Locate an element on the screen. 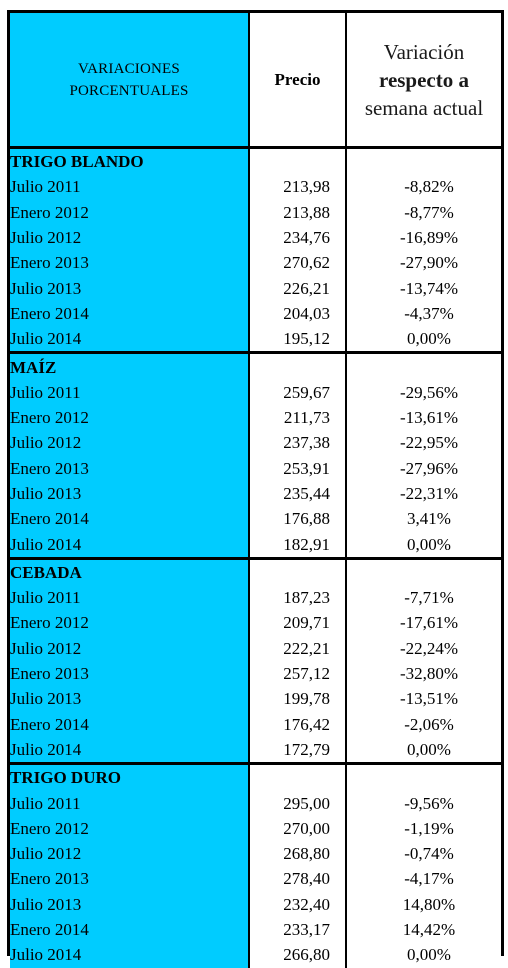 The height and width of the screenshot is (968, 508). variation-cell: -27,90% is located at coordinates (429, 263).